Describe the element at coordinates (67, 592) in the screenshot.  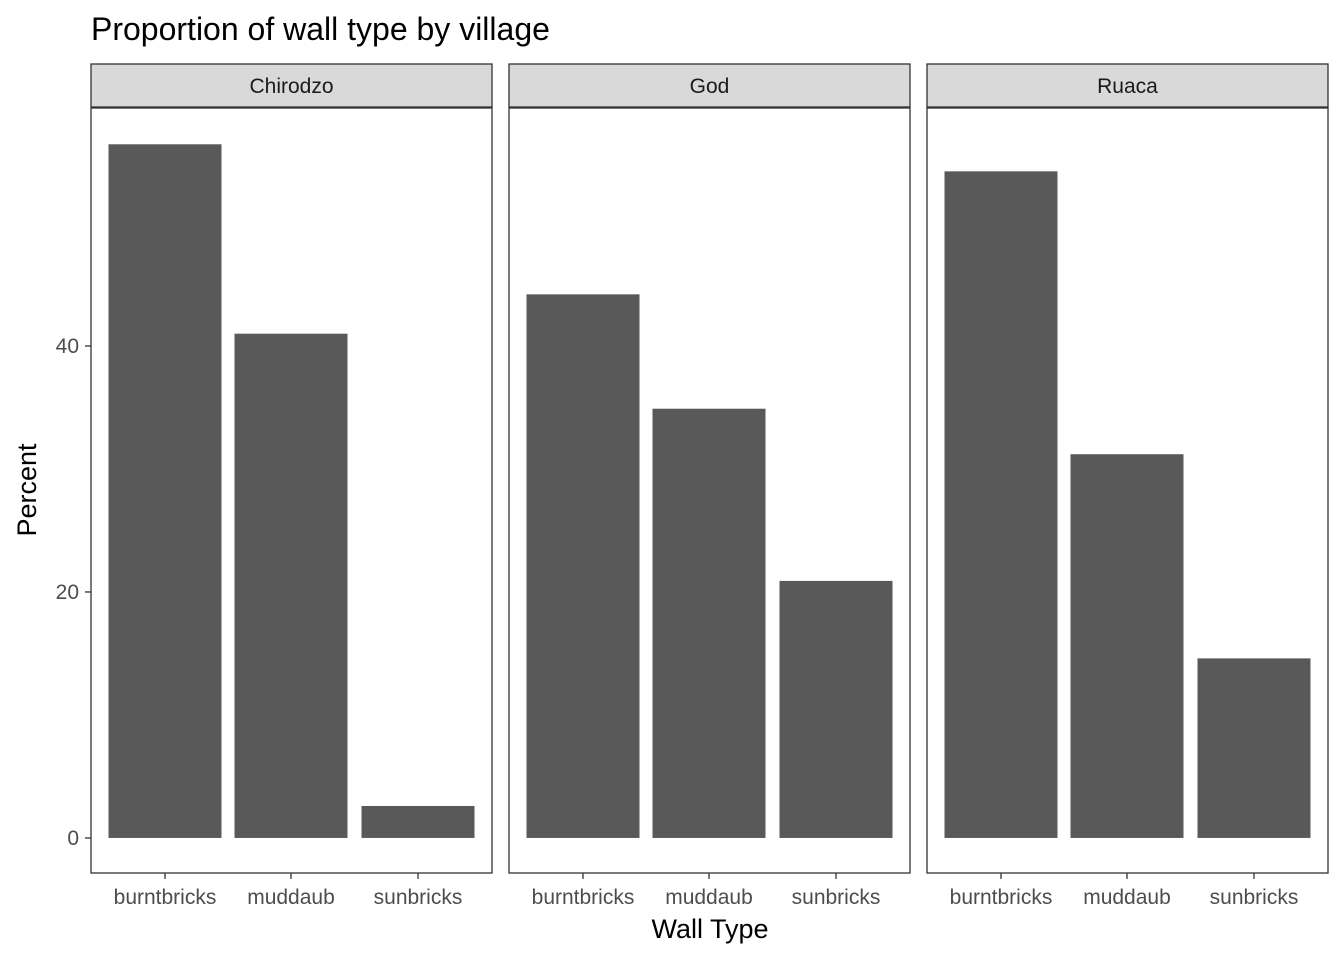
I see `y-tick-label: 20` at that location.